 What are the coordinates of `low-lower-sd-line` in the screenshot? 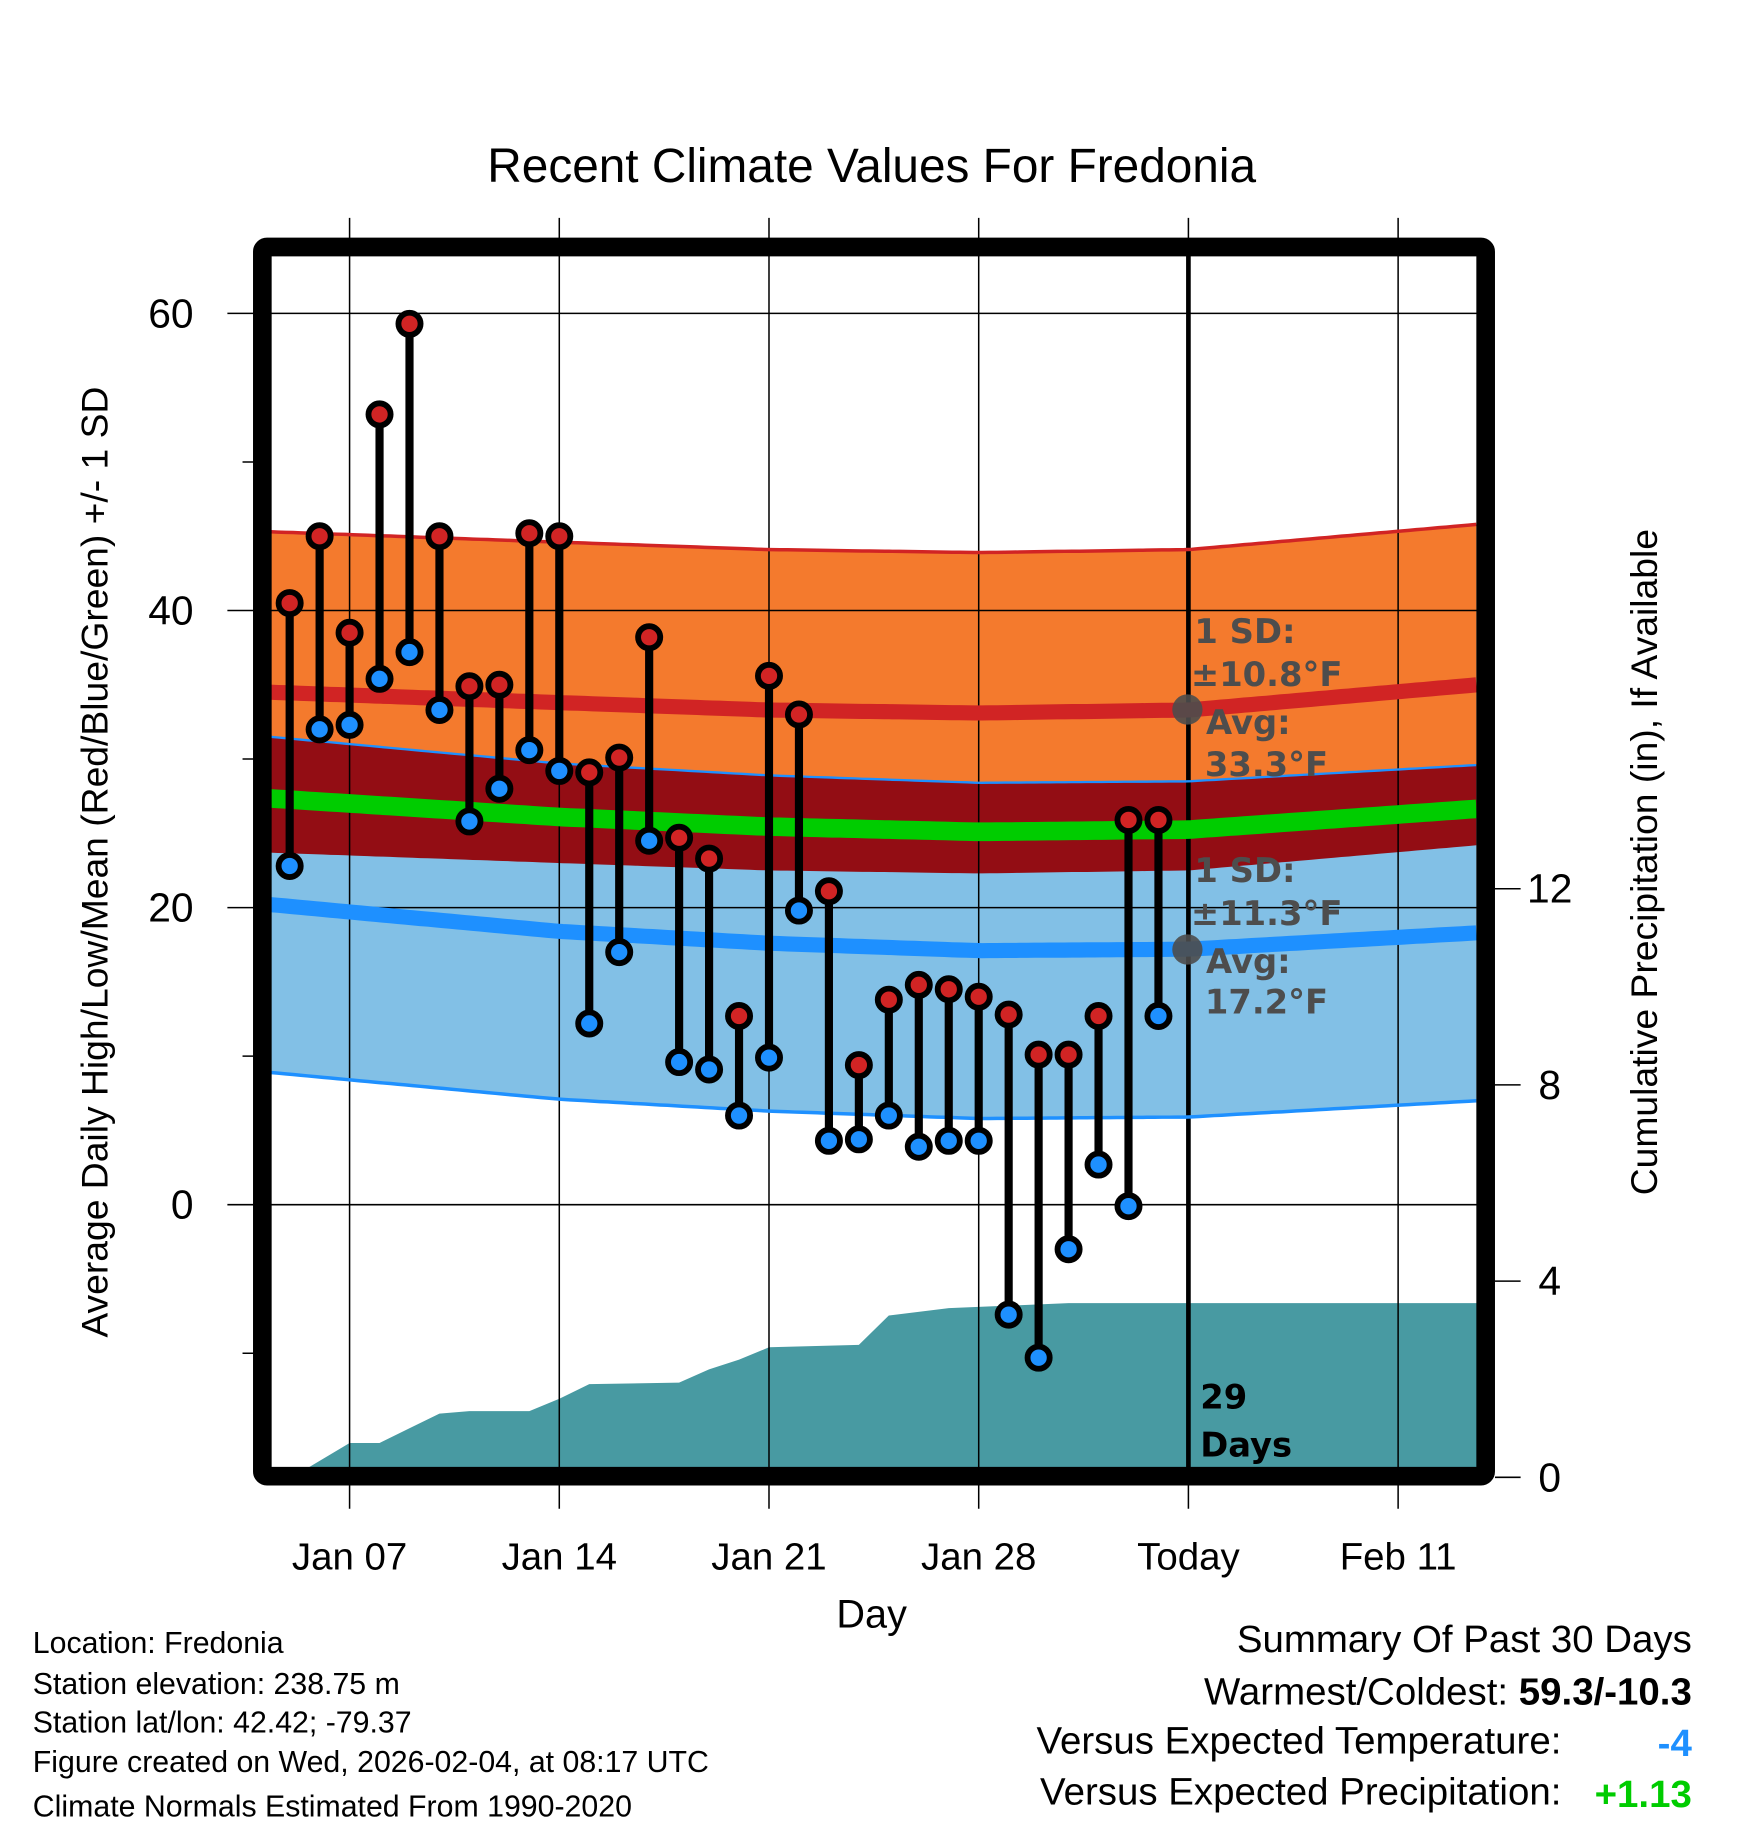 It's located at (873, 1095).